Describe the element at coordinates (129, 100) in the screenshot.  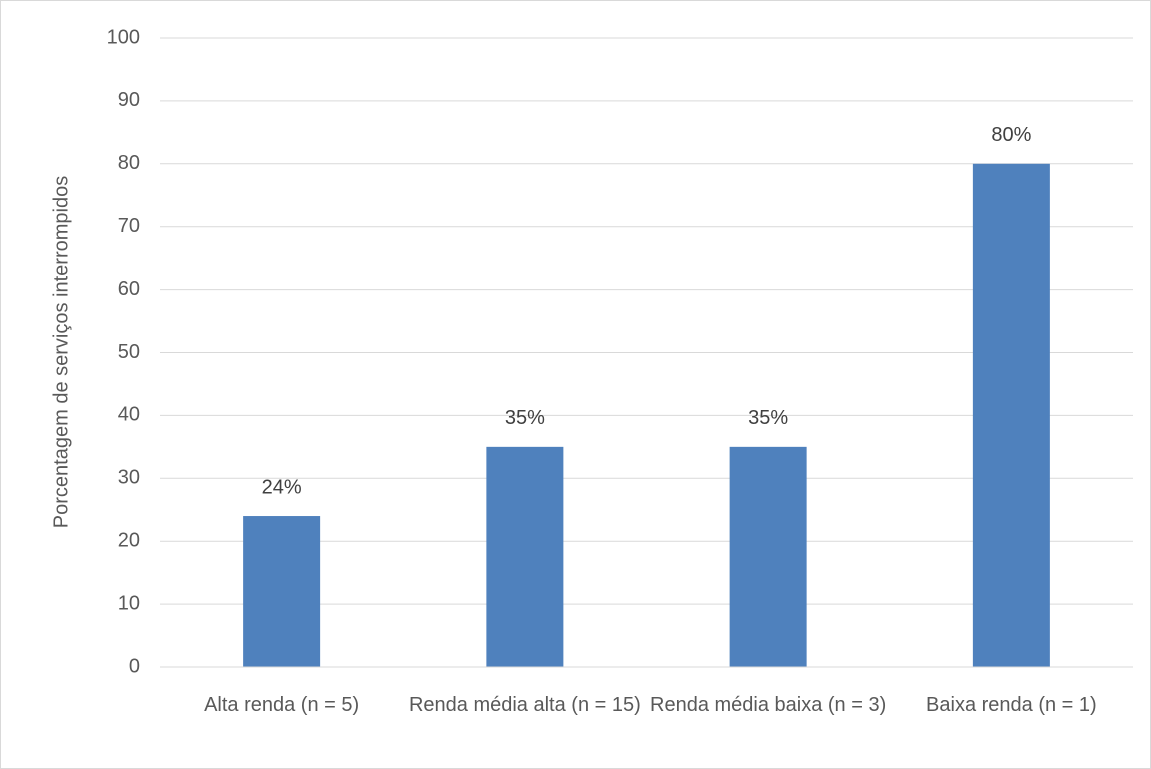
I see `y-tick-label: 90` at that location.